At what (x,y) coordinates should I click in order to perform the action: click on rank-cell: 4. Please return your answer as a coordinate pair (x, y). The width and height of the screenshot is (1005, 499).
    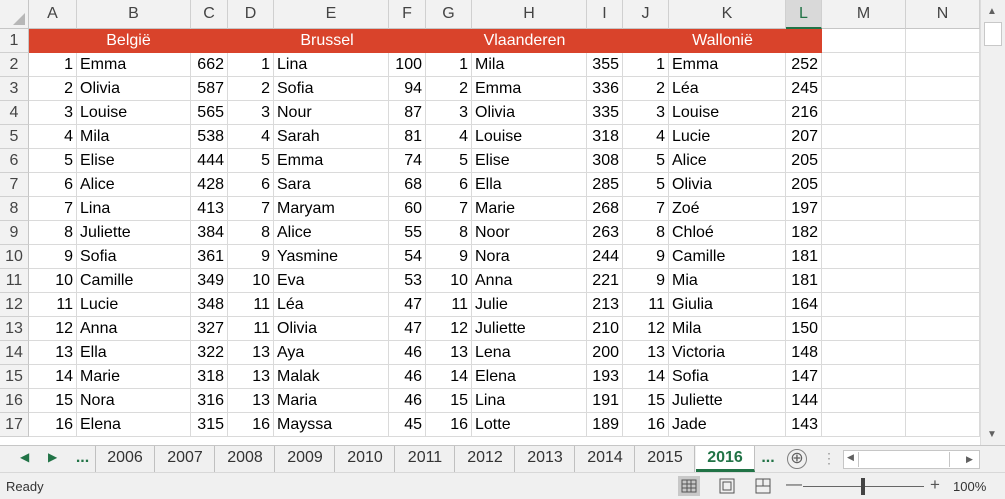
    Looking at the image, I should click on (646, 137).